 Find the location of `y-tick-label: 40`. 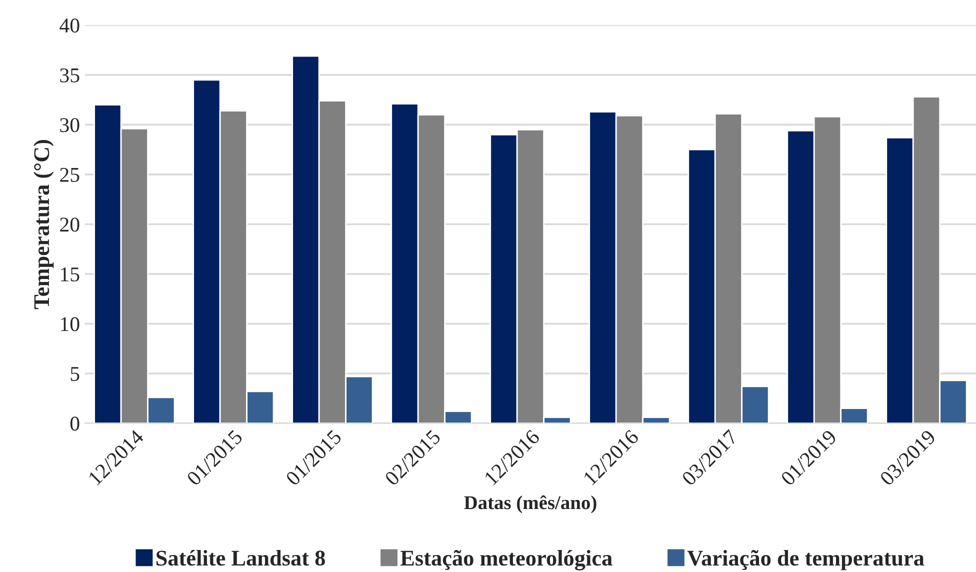

y-tick-label: 40 is located at coordinates (70, 25).